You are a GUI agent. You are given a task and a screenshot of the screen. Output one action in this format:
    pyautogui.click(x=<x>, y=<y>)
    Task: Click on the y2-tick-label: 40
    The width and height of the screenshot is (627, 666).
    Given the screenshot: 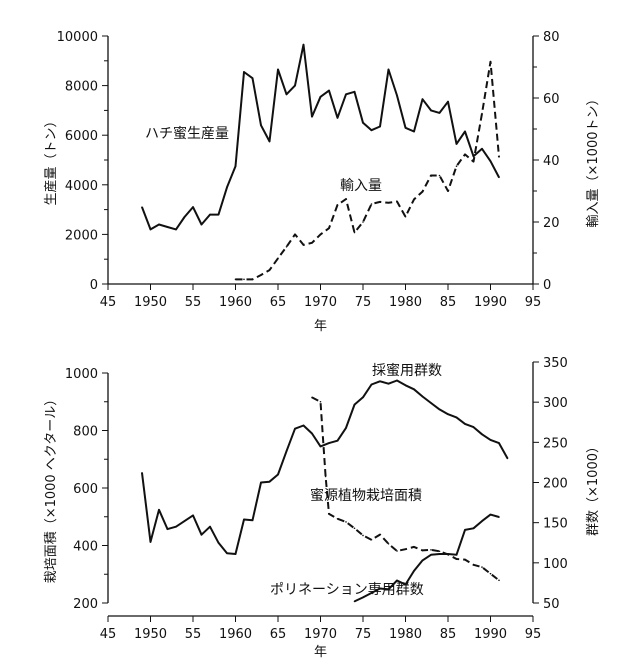 What is the action you would take?
    pyautogui.click(x=551, y=161)
    